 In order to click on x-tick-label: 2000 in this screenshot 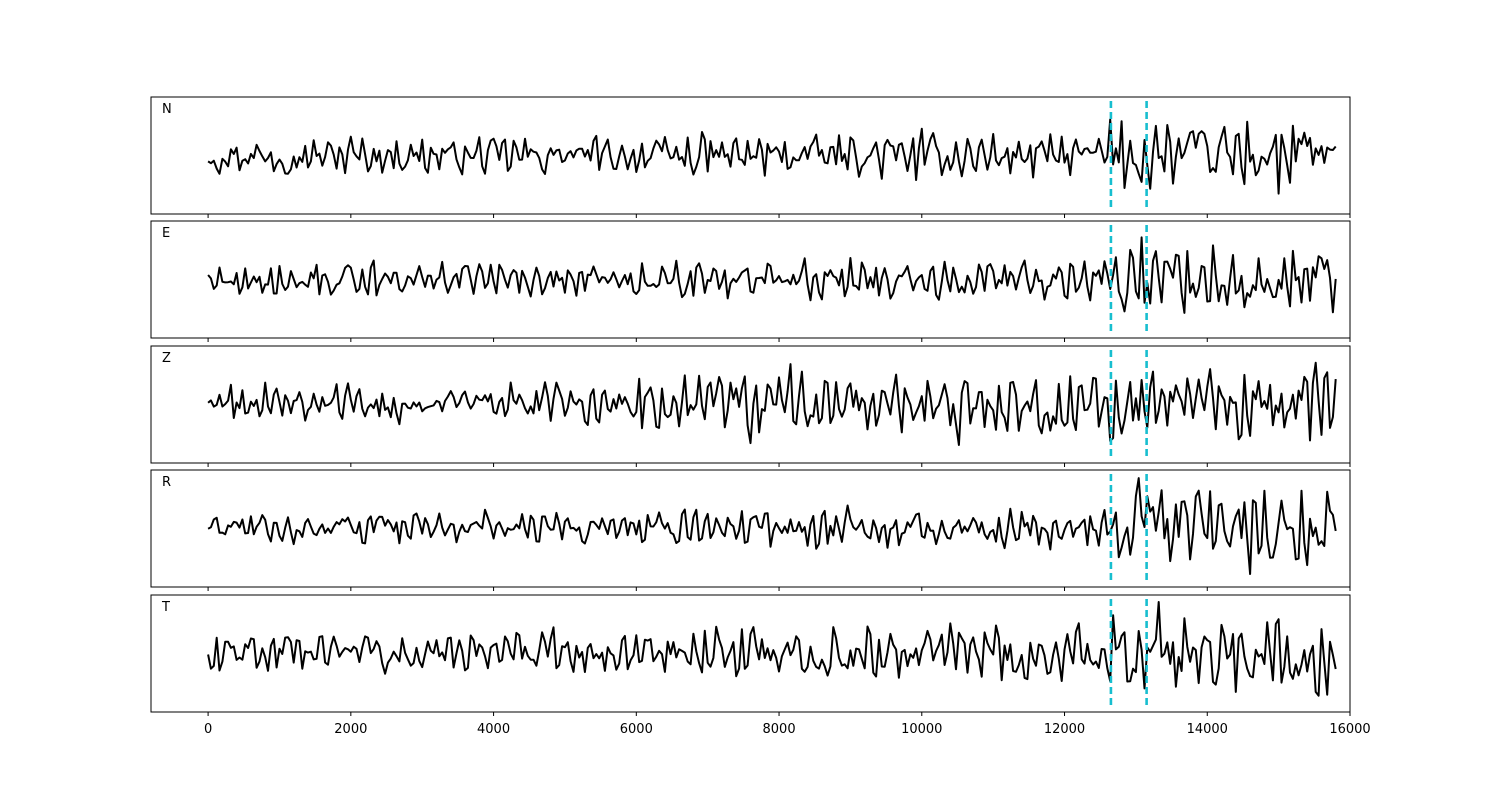, I will do `click(350, 729)`.